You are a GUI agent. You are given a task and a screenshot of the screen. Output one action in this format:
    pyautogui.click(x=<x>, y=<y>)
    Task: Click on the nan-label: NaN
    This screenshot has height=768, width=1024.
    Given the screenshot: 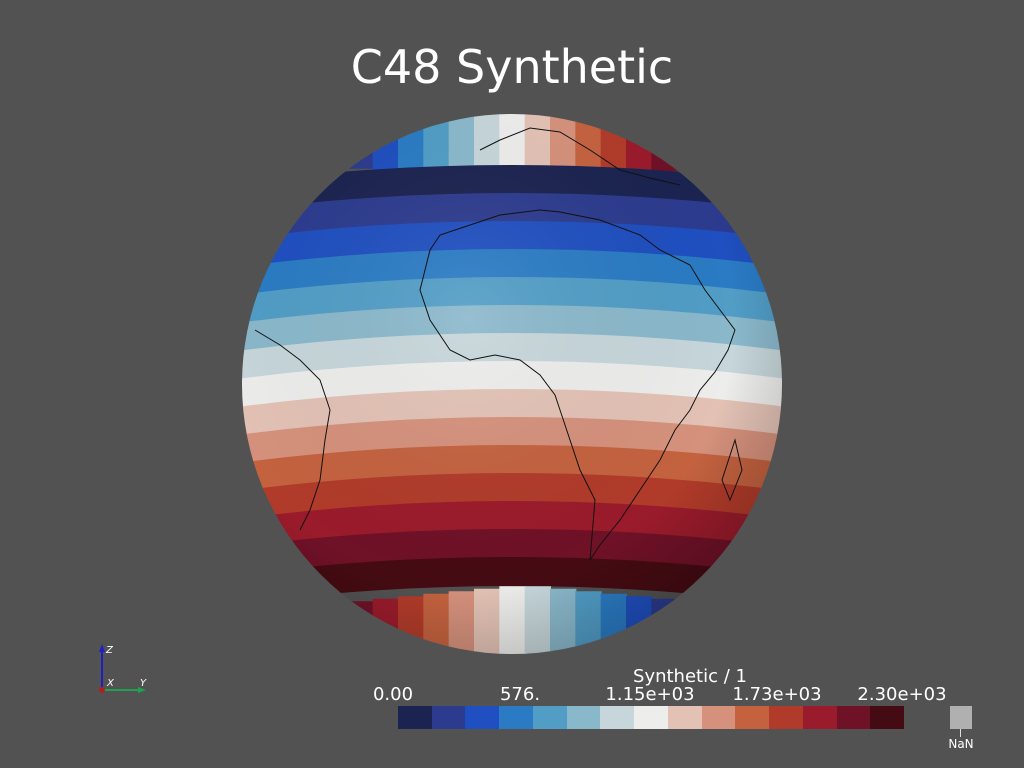 What is the action you would take?
    pyautogui.click(x=961, y=744)
    